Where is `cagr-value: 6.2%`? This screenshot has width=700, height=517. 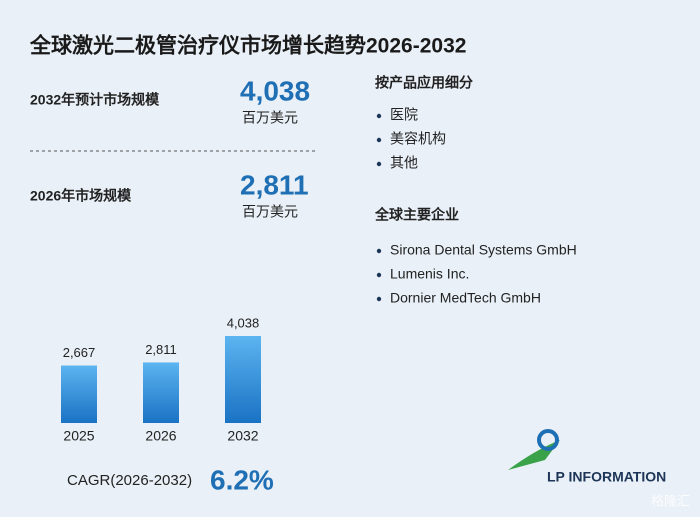
cagr-value: 6.2% is located at coordinates (242, 479).